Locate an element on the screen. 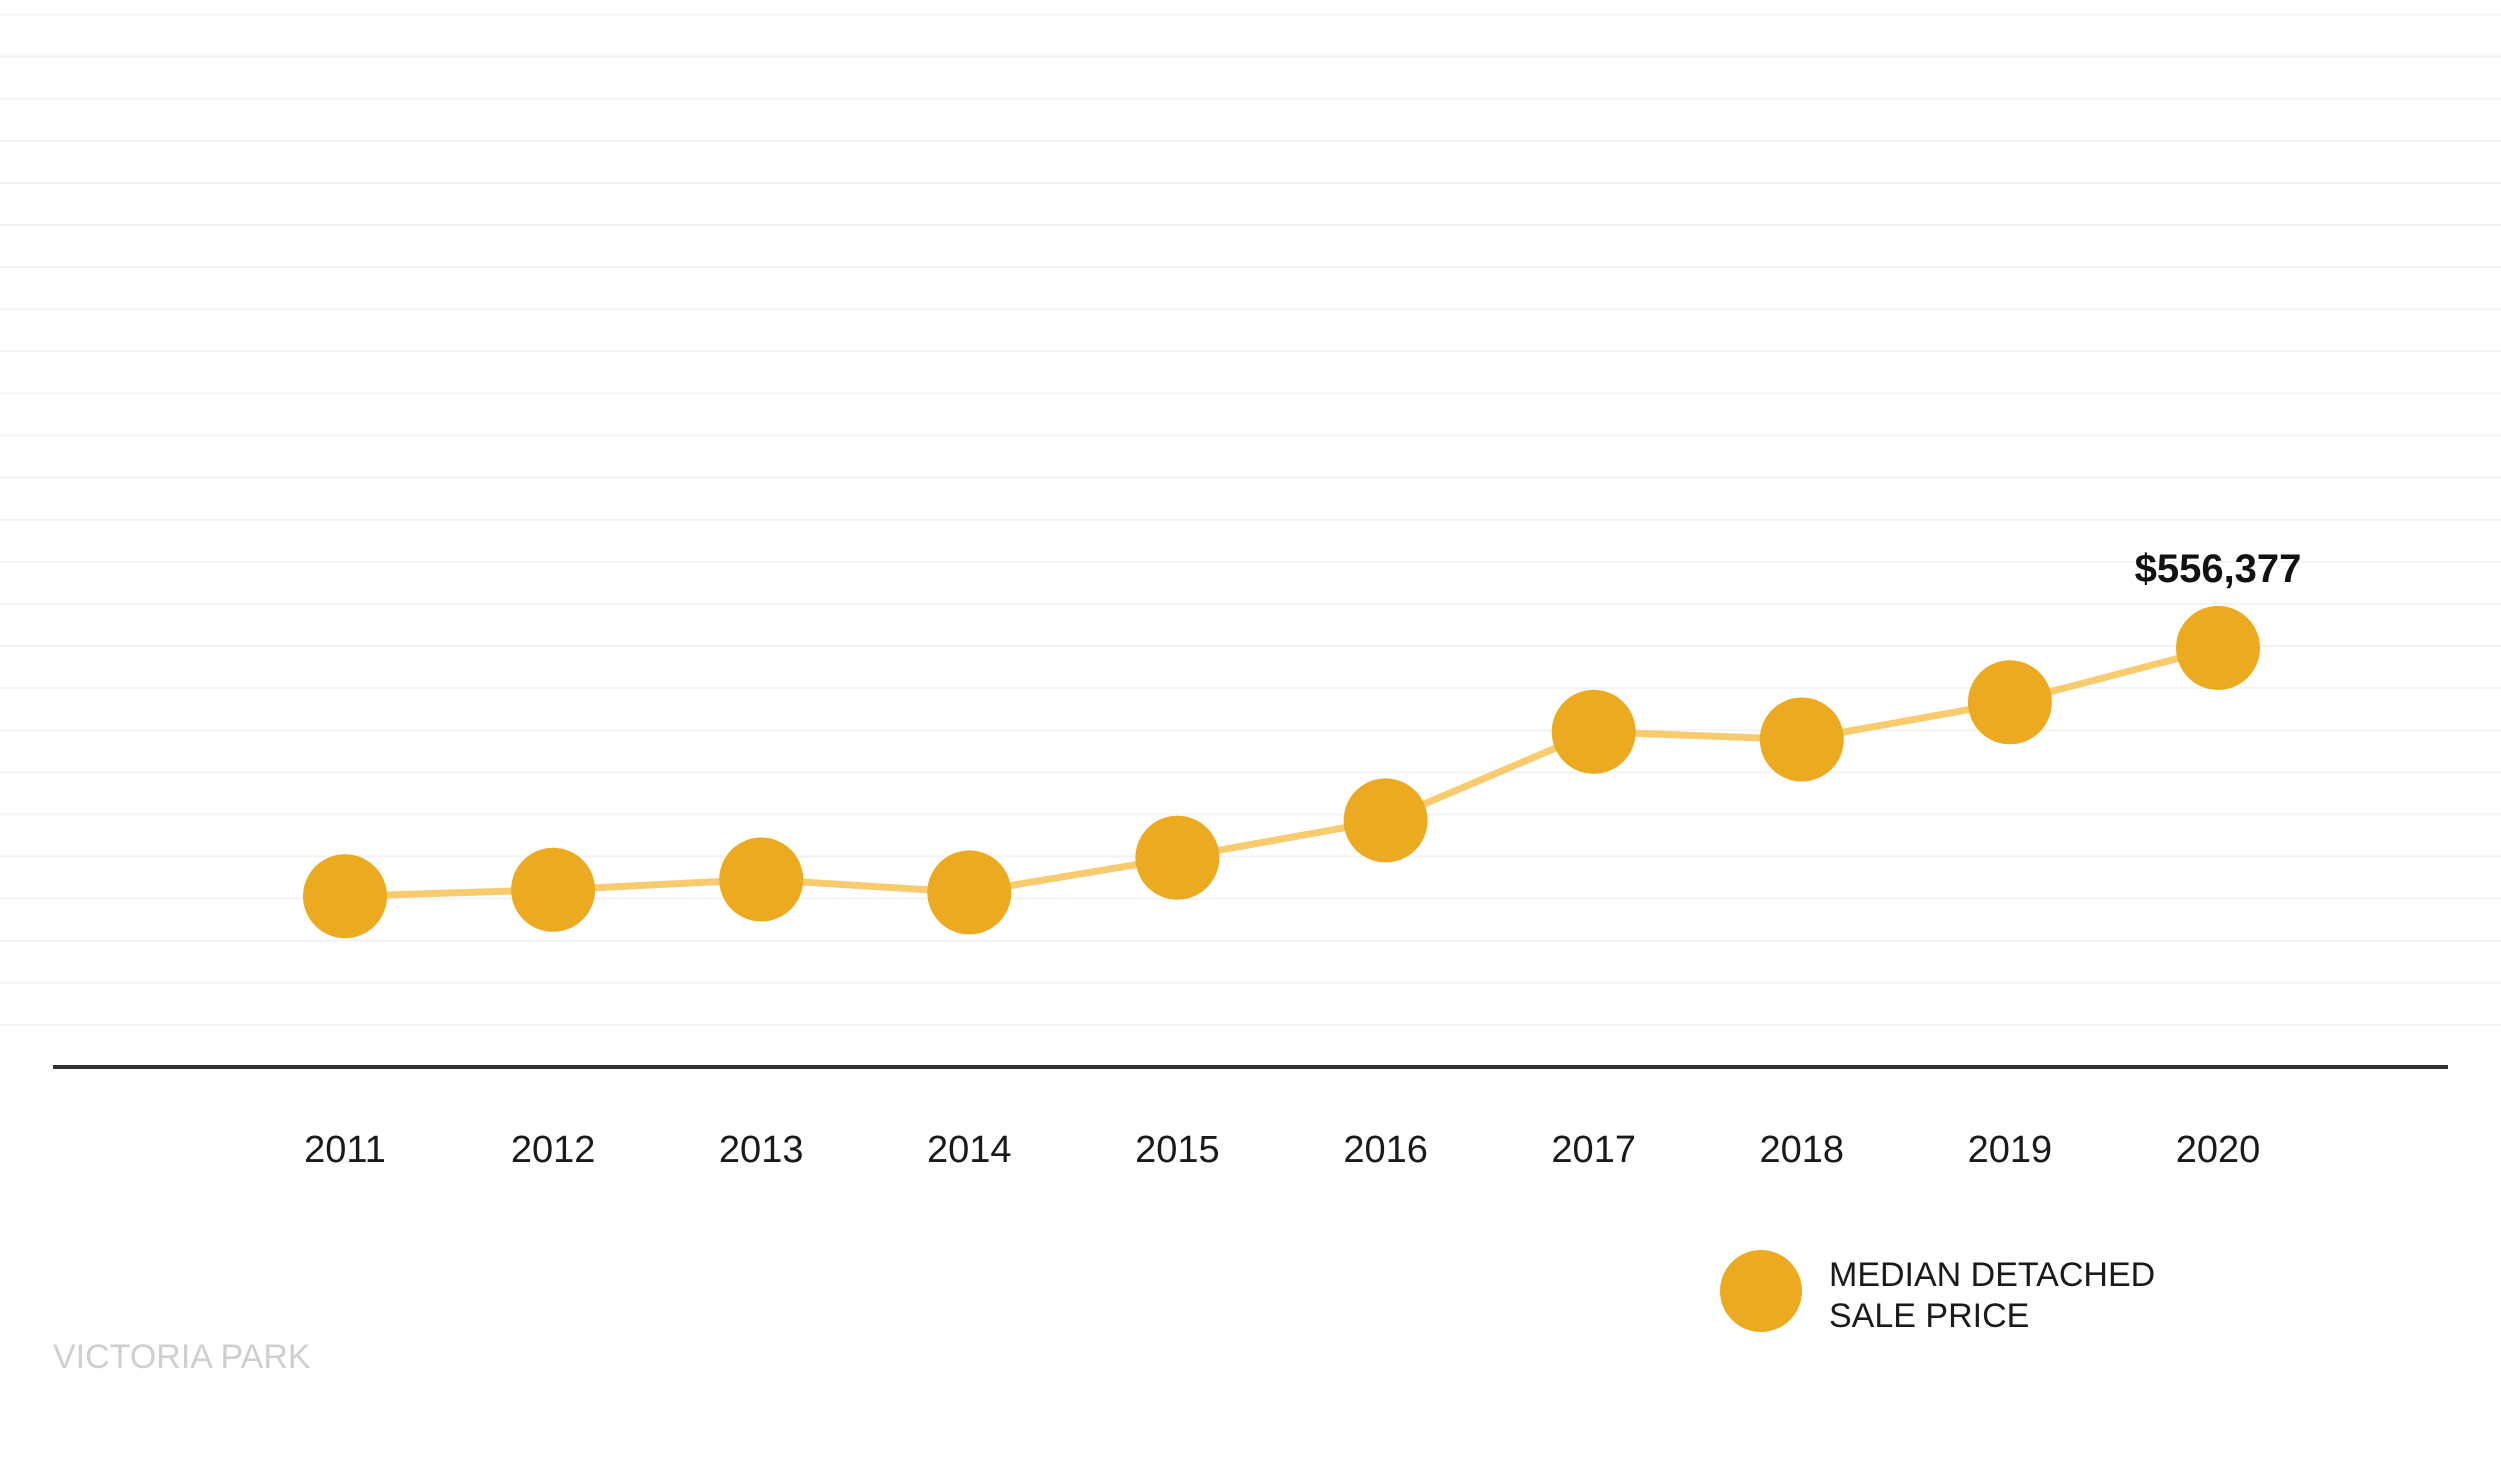  x-tick-label-2020: 2020 is located at coordinates (2218, 1150).